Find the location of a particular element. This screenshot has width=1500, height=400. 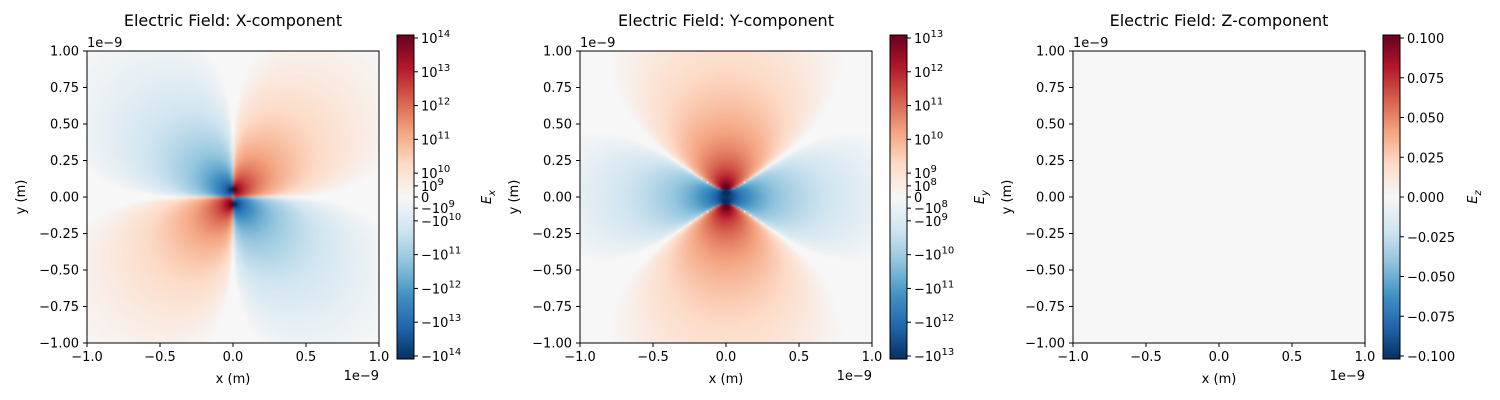

colorbar-tick-label: 0.075 is located at coordinates (1425, 79).